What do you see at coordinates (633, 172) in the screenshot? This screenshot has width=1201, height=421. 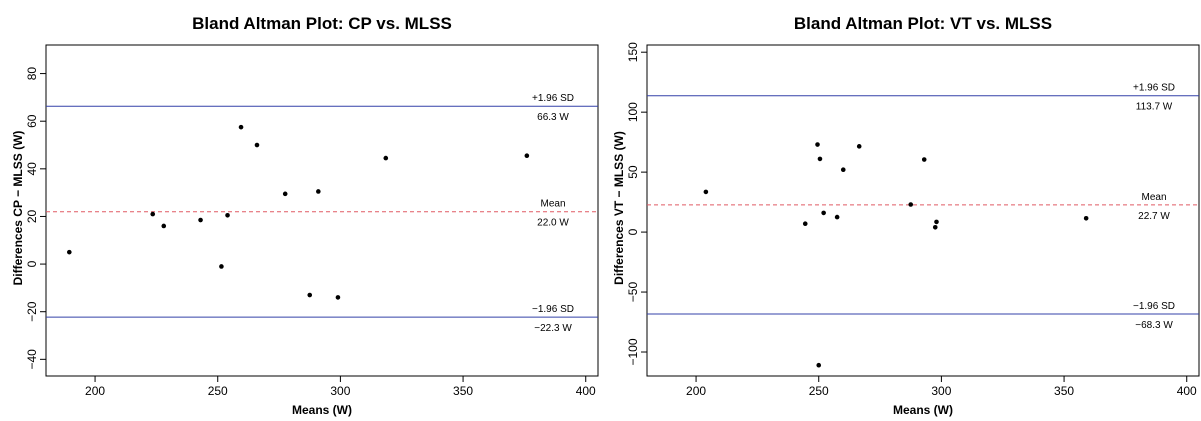 I see `y-tick-label: 50` at bounding box center [633, 172].